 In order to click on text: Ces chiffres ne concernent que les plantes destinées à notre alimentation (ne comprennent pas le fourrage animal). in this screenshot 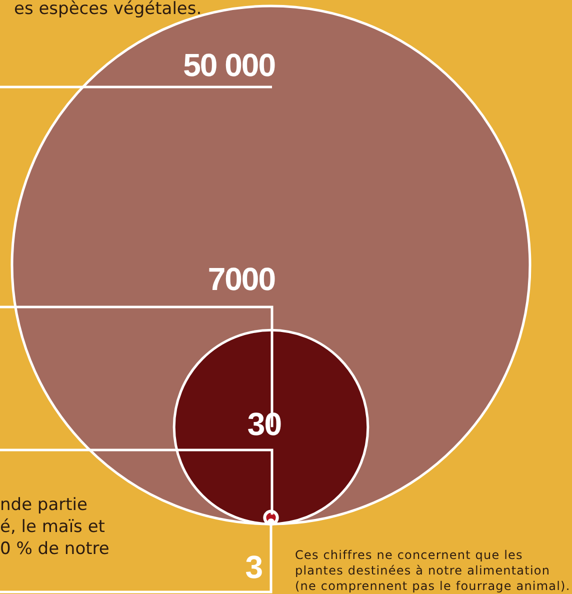, I will do `click(432, 571)`.